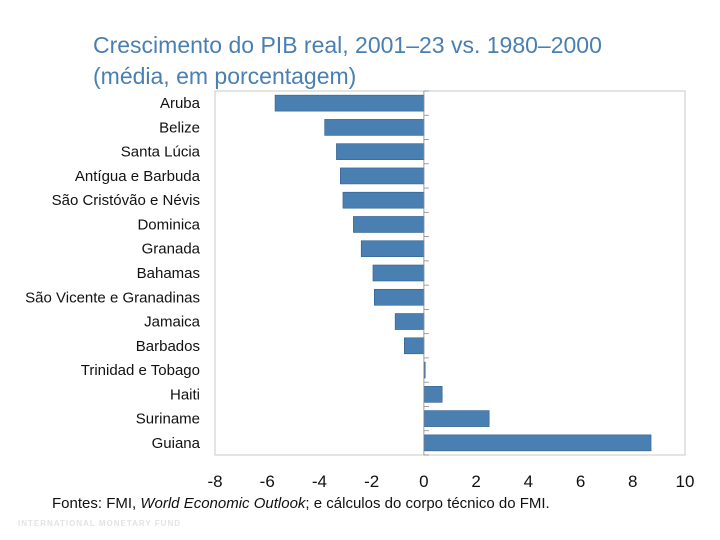 The width and height of the screenshot is (720, 540). What do you see at coordinates (371, 481) in the screenshot?
I see `x-tick-label-3: -2` at bounding box center [371, 481].